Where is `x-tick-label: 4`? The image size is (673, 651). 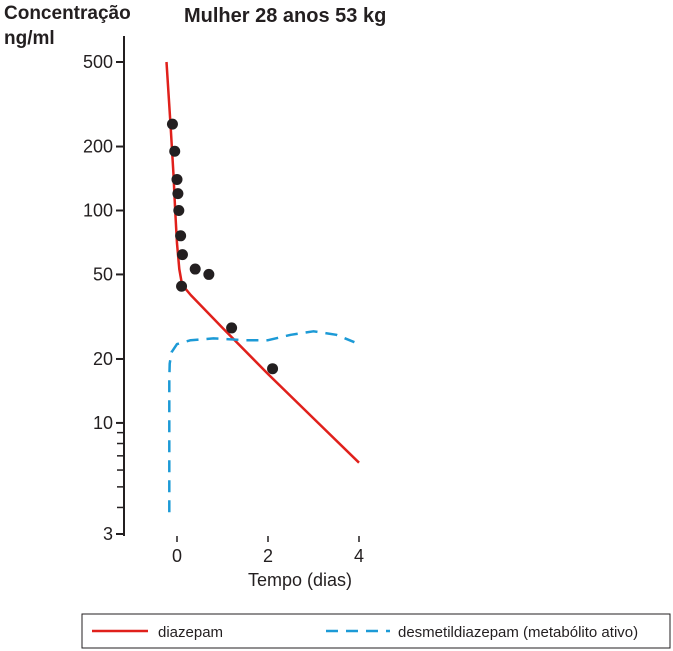
x-tick-label: 4 is located at coordinates (359, 556).